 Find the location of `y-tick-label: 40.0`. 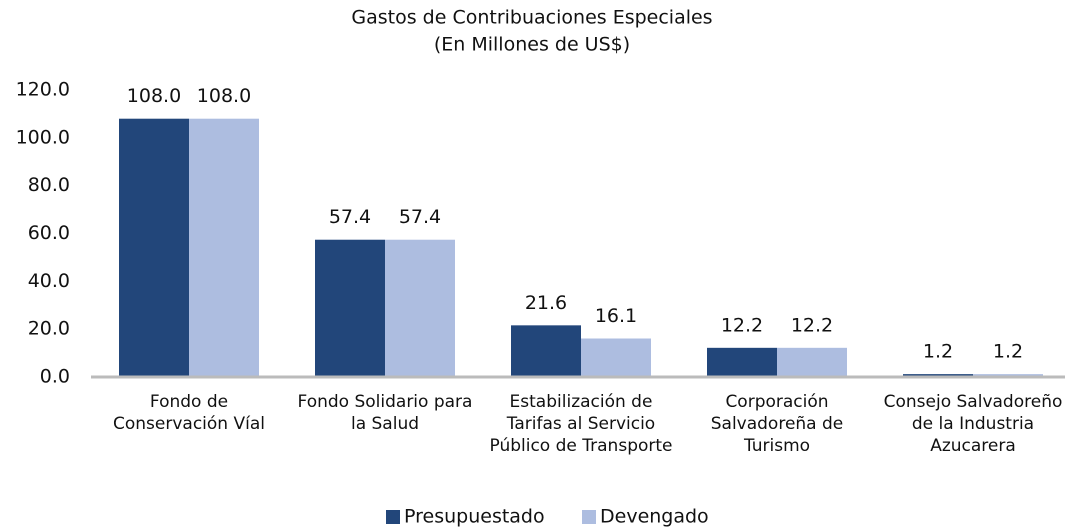

y-tick-label: 40.0 is located at coordinates (49, 281).